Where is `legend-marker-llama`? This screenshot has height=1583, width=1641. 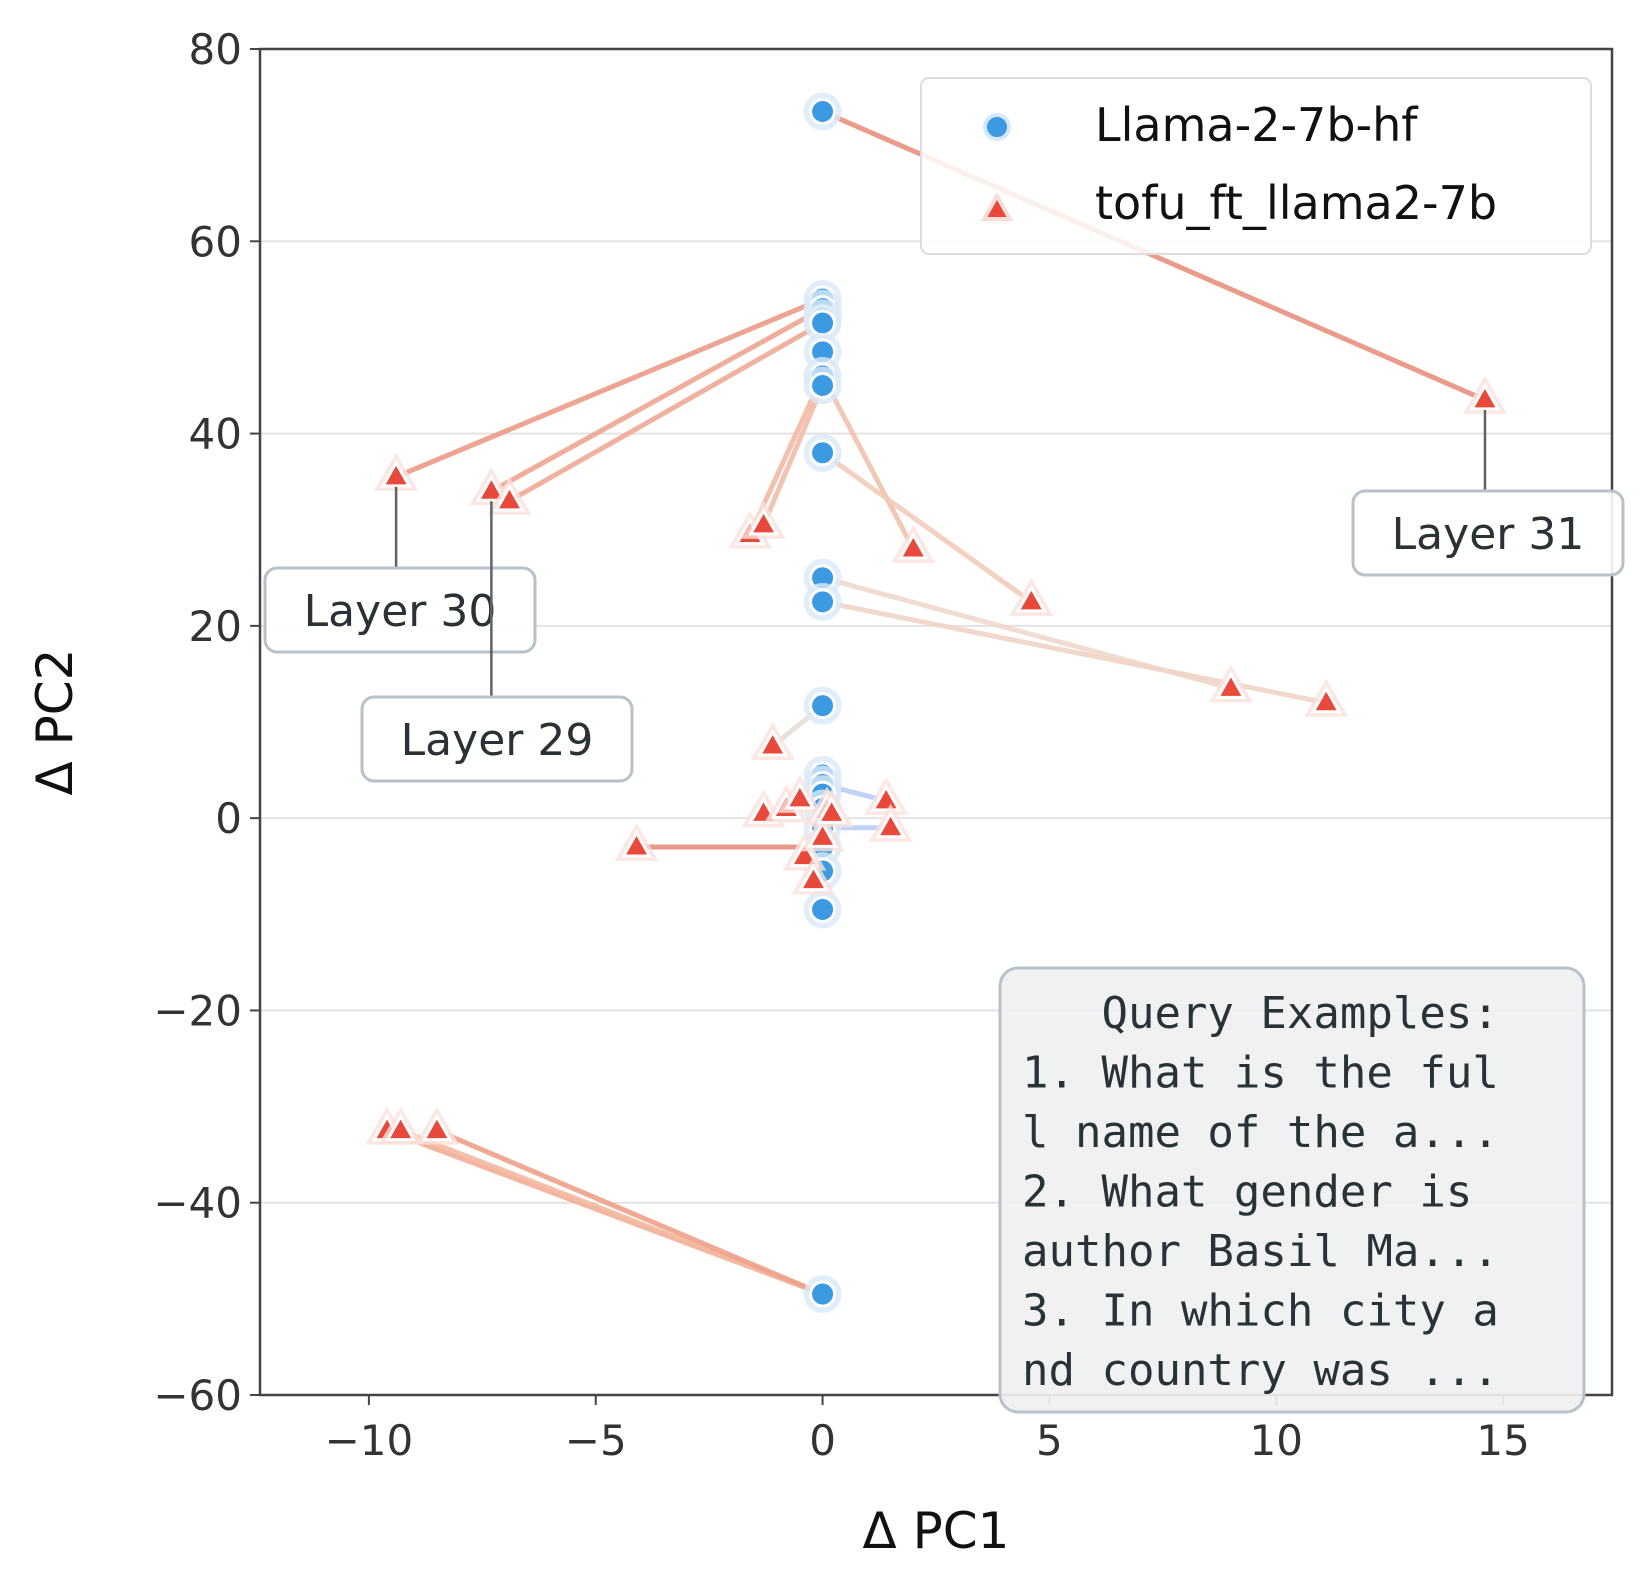
legend-marker-llama is located at coordinates (997, 127).